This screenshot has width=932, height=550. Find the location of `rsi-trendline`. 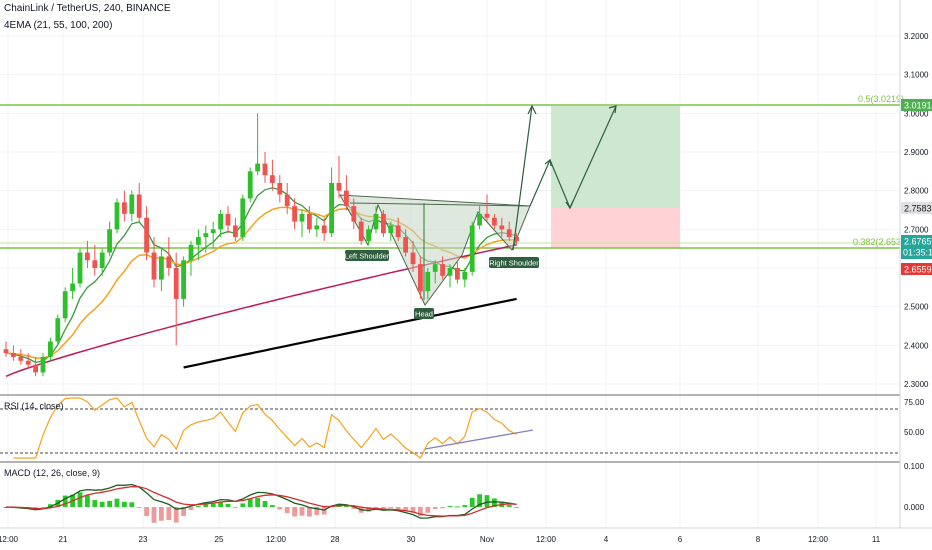

rsi-trendline is located at coordinates (479, 439).